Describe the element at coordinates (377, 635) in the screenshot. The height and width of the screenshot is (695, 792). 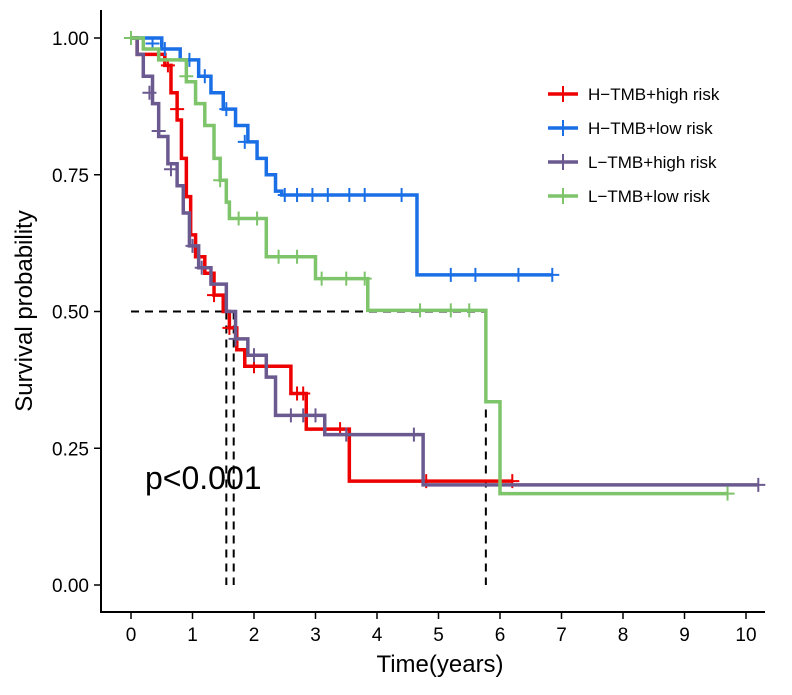
I see `x-tick-label: 4` at that location.